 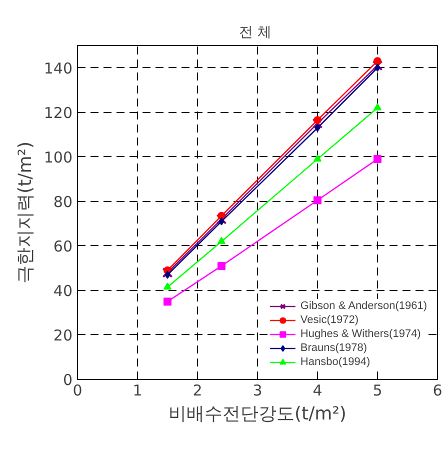 I want to click on x-tick-label: 5, so click(x=377, y=391).